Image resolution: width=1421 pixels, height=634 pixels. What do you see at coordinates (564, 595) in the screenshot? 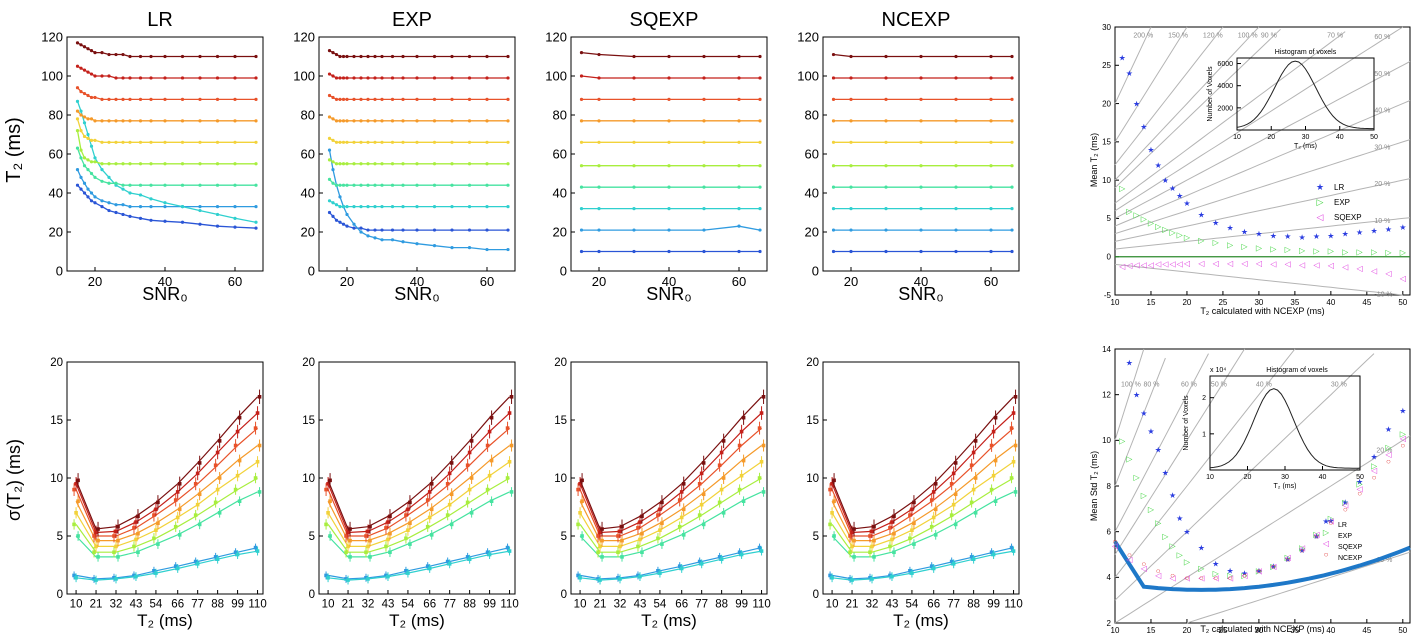
I see `bot-2-ytick-label: 0` at bounding box center [564, 595].